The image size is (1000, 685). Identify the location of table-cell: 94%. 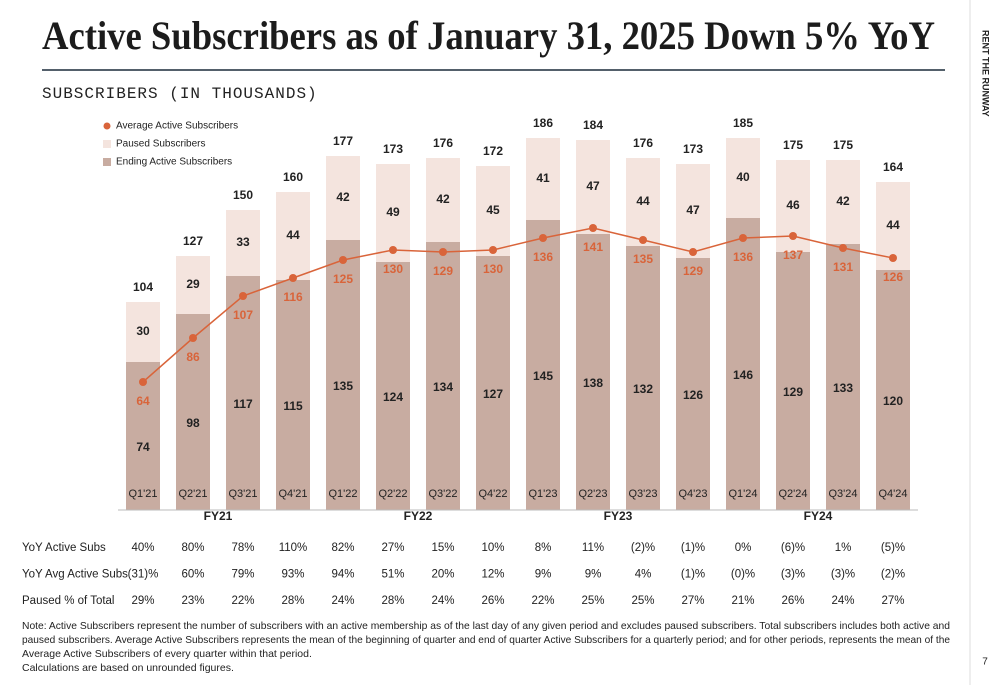
(342, 575).